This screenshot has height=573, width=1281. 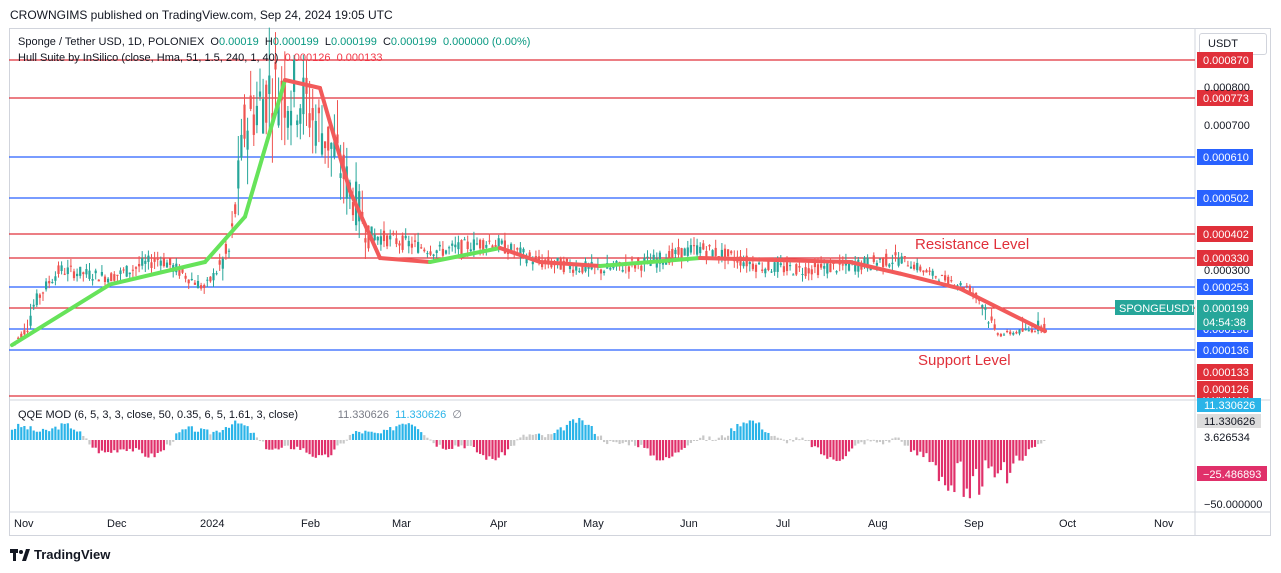 I want to click on time-tick: Apr, so click(x=498, y=524).